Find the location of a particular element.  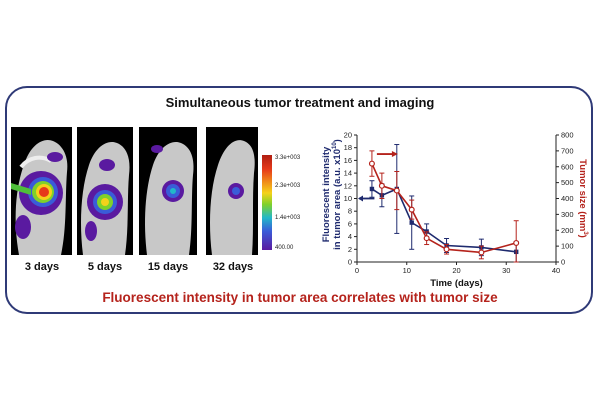

y-right-tick-label: 800 is located at coordinates (567, 135).